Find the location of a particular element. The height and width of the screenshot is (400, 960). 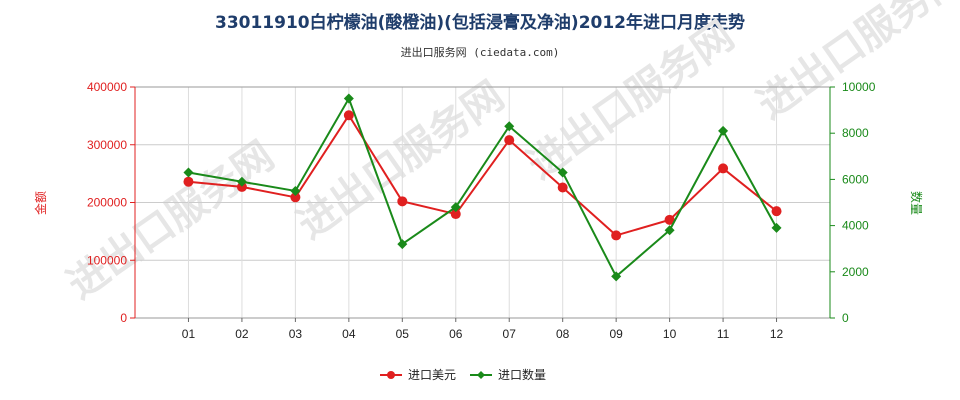

x-tick-label: 03 is located at coordinates (296, 334).